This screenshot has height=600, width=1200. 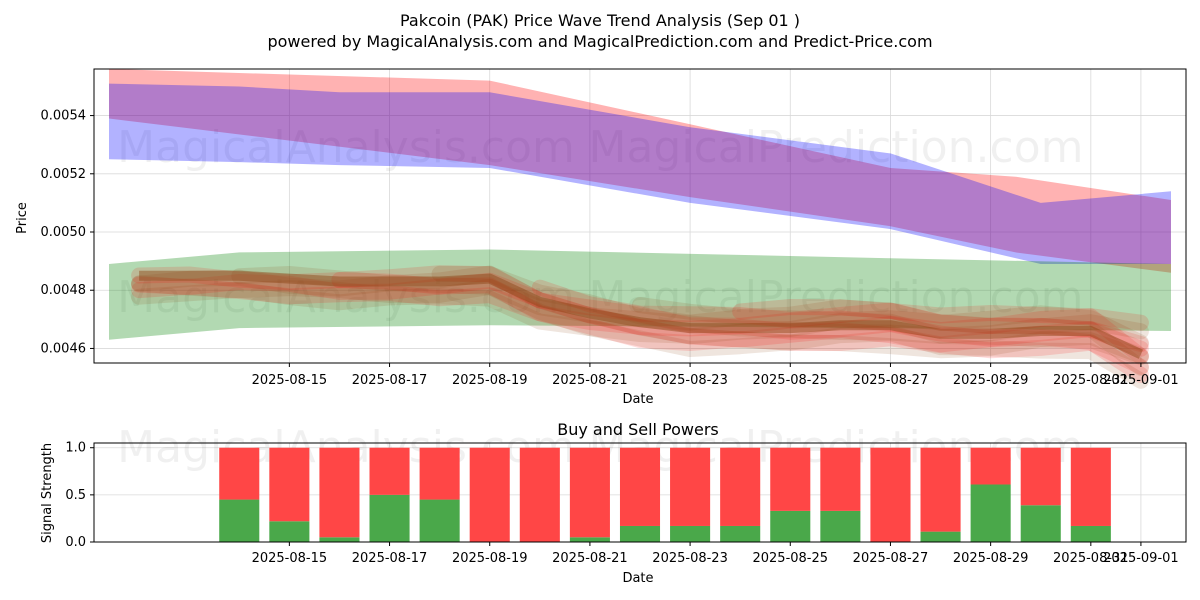 I want to click on price-x-tick-label-7: 2025-08-29, so click(x=991, y=380).